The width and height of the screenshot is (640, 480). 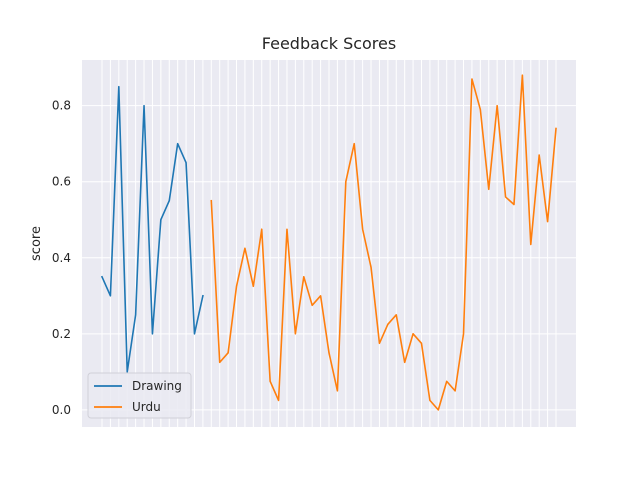 I want to click on legend-label-urdu: Urdu, so click(x=146, y=407).